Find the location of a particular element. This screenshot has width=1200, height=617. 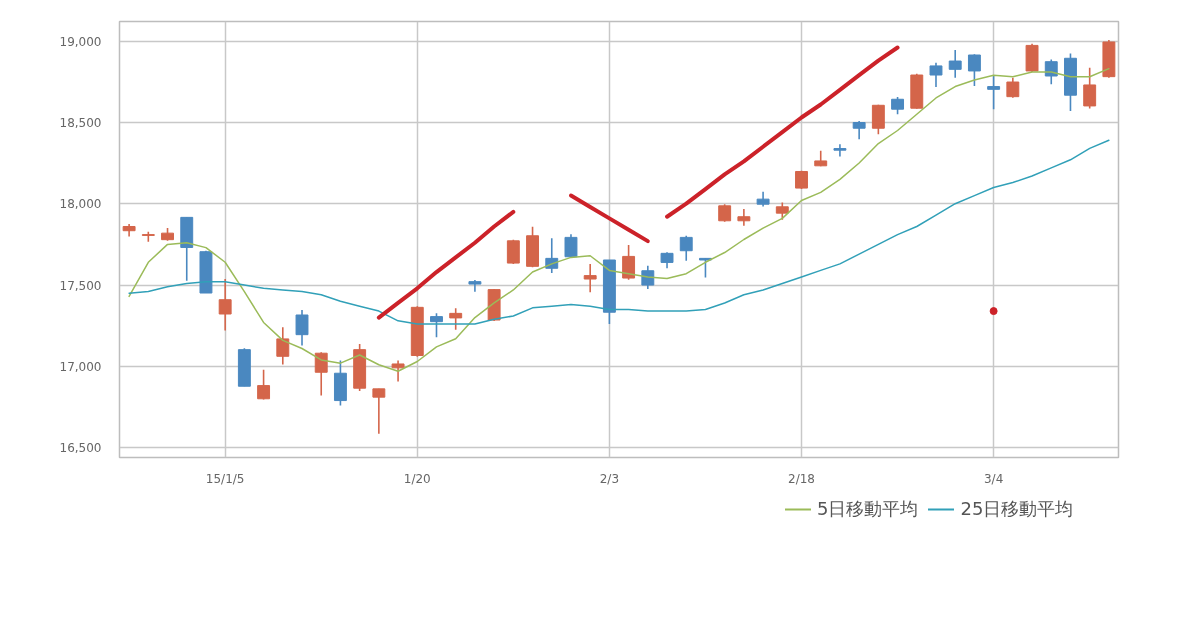

legend-label: 5日移動平均 is located at coordinates (868, 509).